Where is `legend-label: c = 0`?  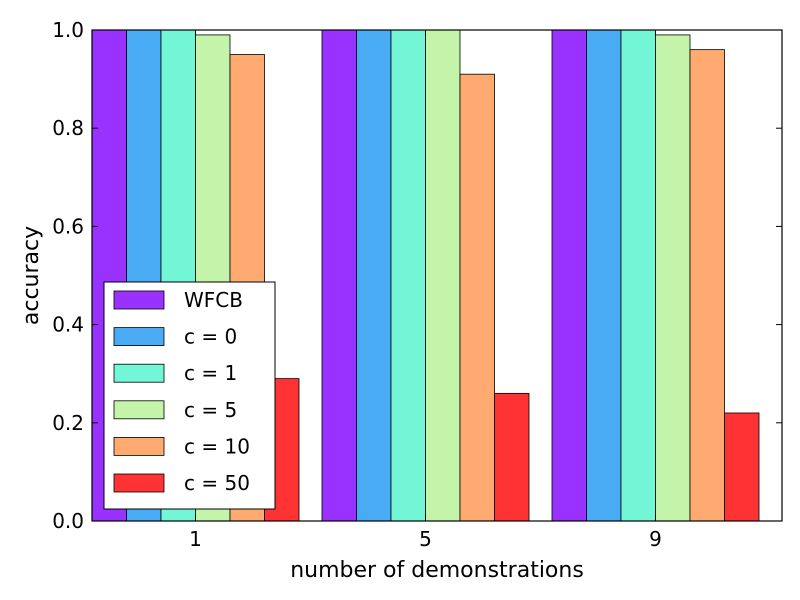
legend-label: c = 0 is located at coordinates (210, 337).